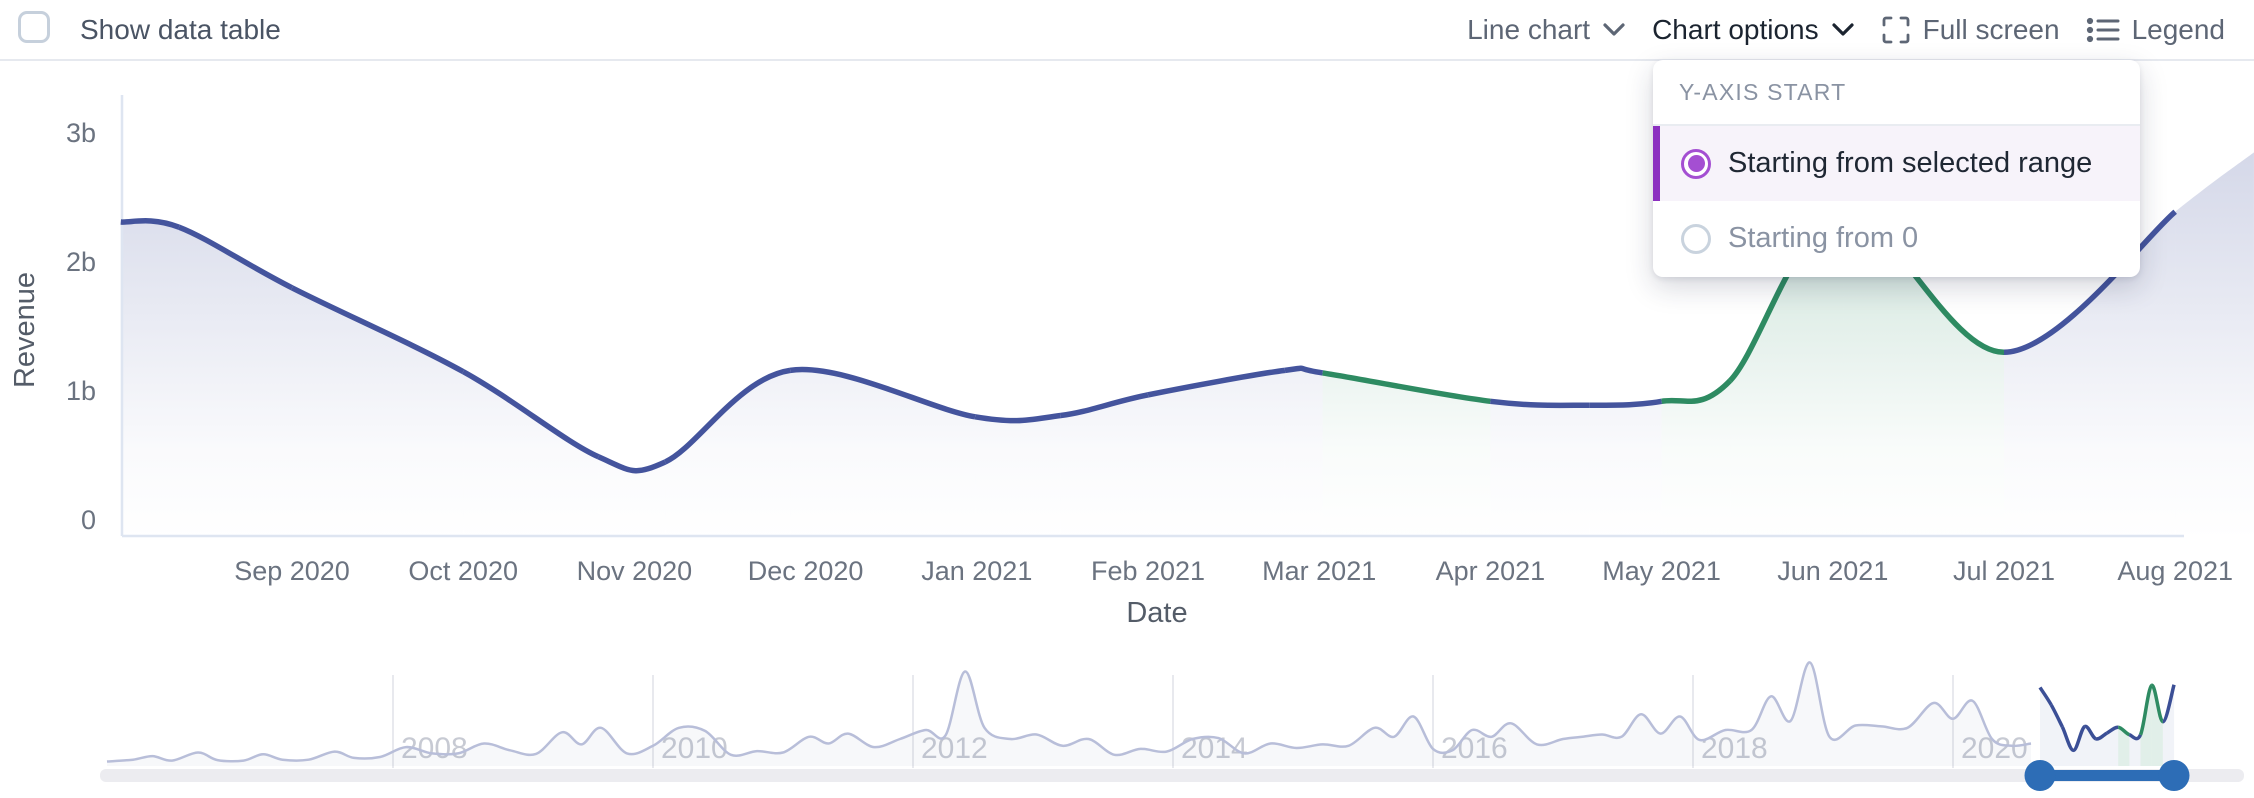 This screenshot has width=2254, height=798. What do you see at coordinates (954, 748) in the screenshot?
I see `year-label: 2012` at bounding box center [954, 748].